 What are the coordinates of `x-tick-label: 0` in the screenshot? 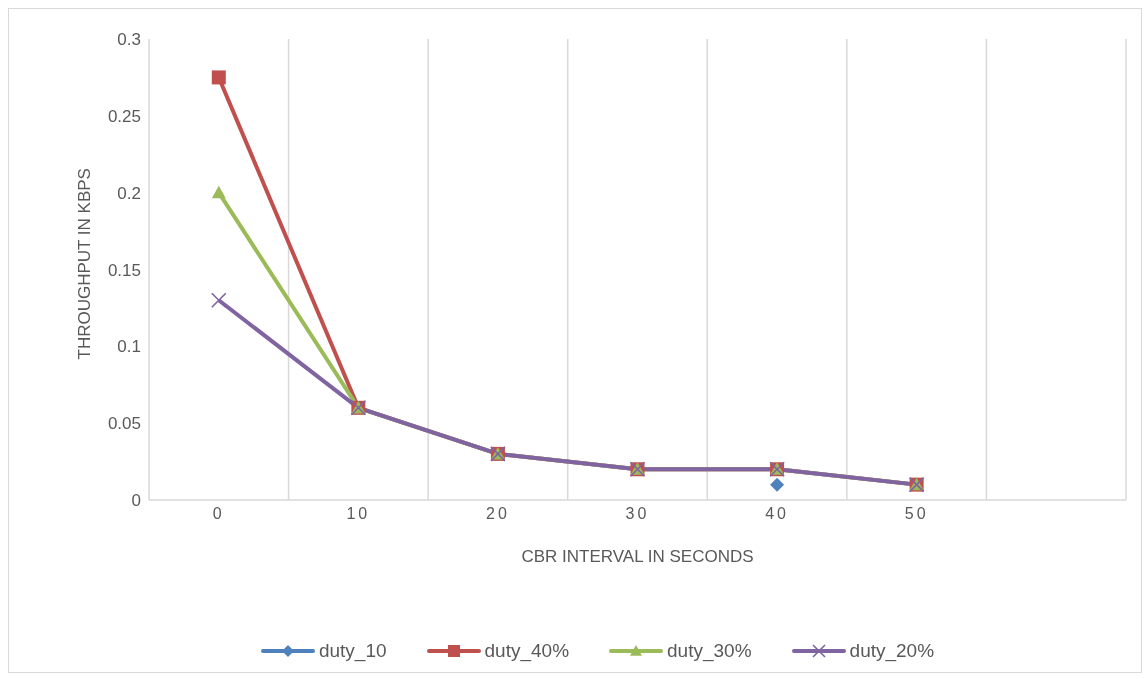 It's located at (218, 514).